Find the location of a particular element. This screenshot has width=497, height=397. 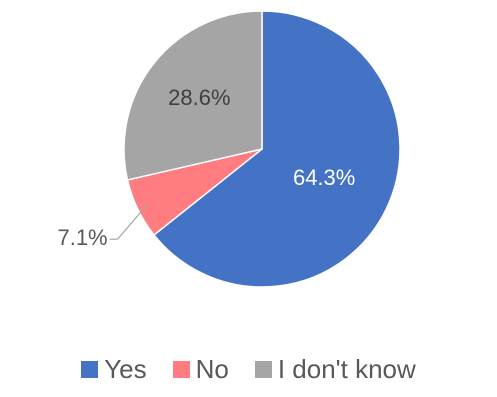

slice-i-dont-know is located at coordinates (193, 95).